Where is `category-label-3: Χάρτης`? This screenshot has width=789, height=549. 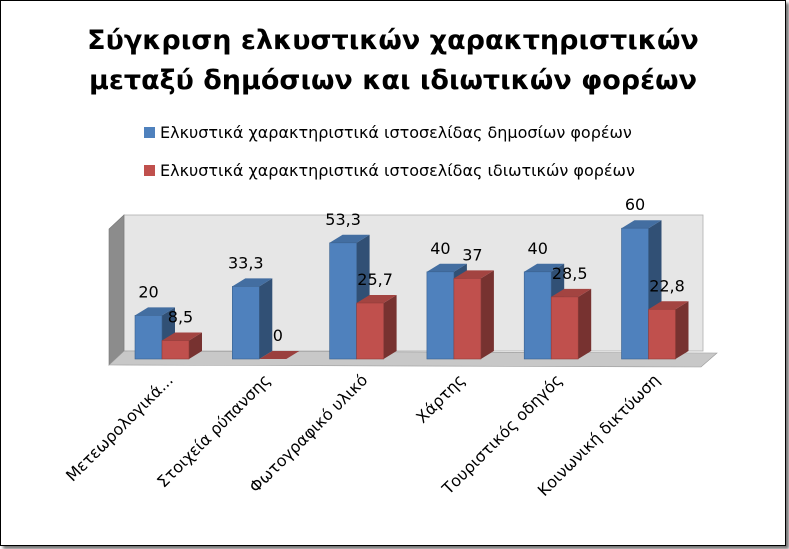
category-label-3: Χάρτης is located at coordinates (440, 398).